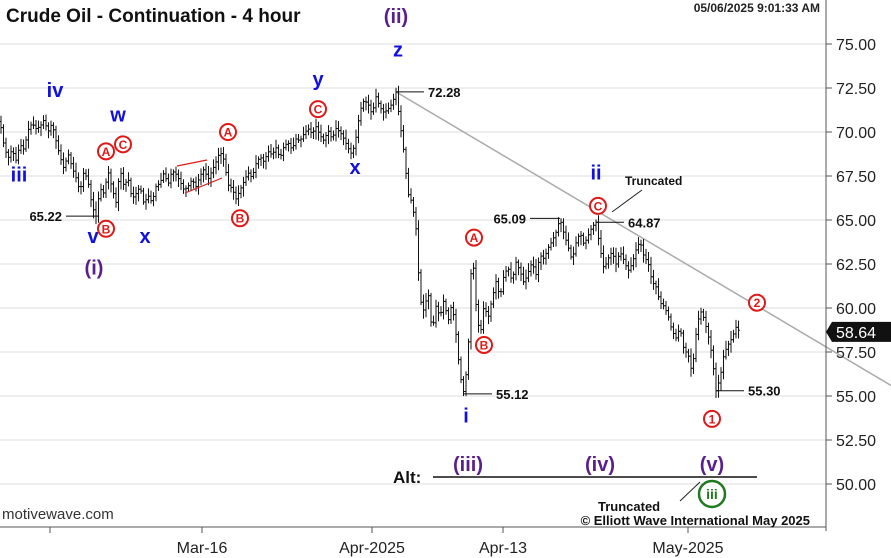 This screenshot has height=558, width=891. Describe the element at coordinates (600, 465) in the screenshot. I see `alt-wave-label: (iv)` at that location.